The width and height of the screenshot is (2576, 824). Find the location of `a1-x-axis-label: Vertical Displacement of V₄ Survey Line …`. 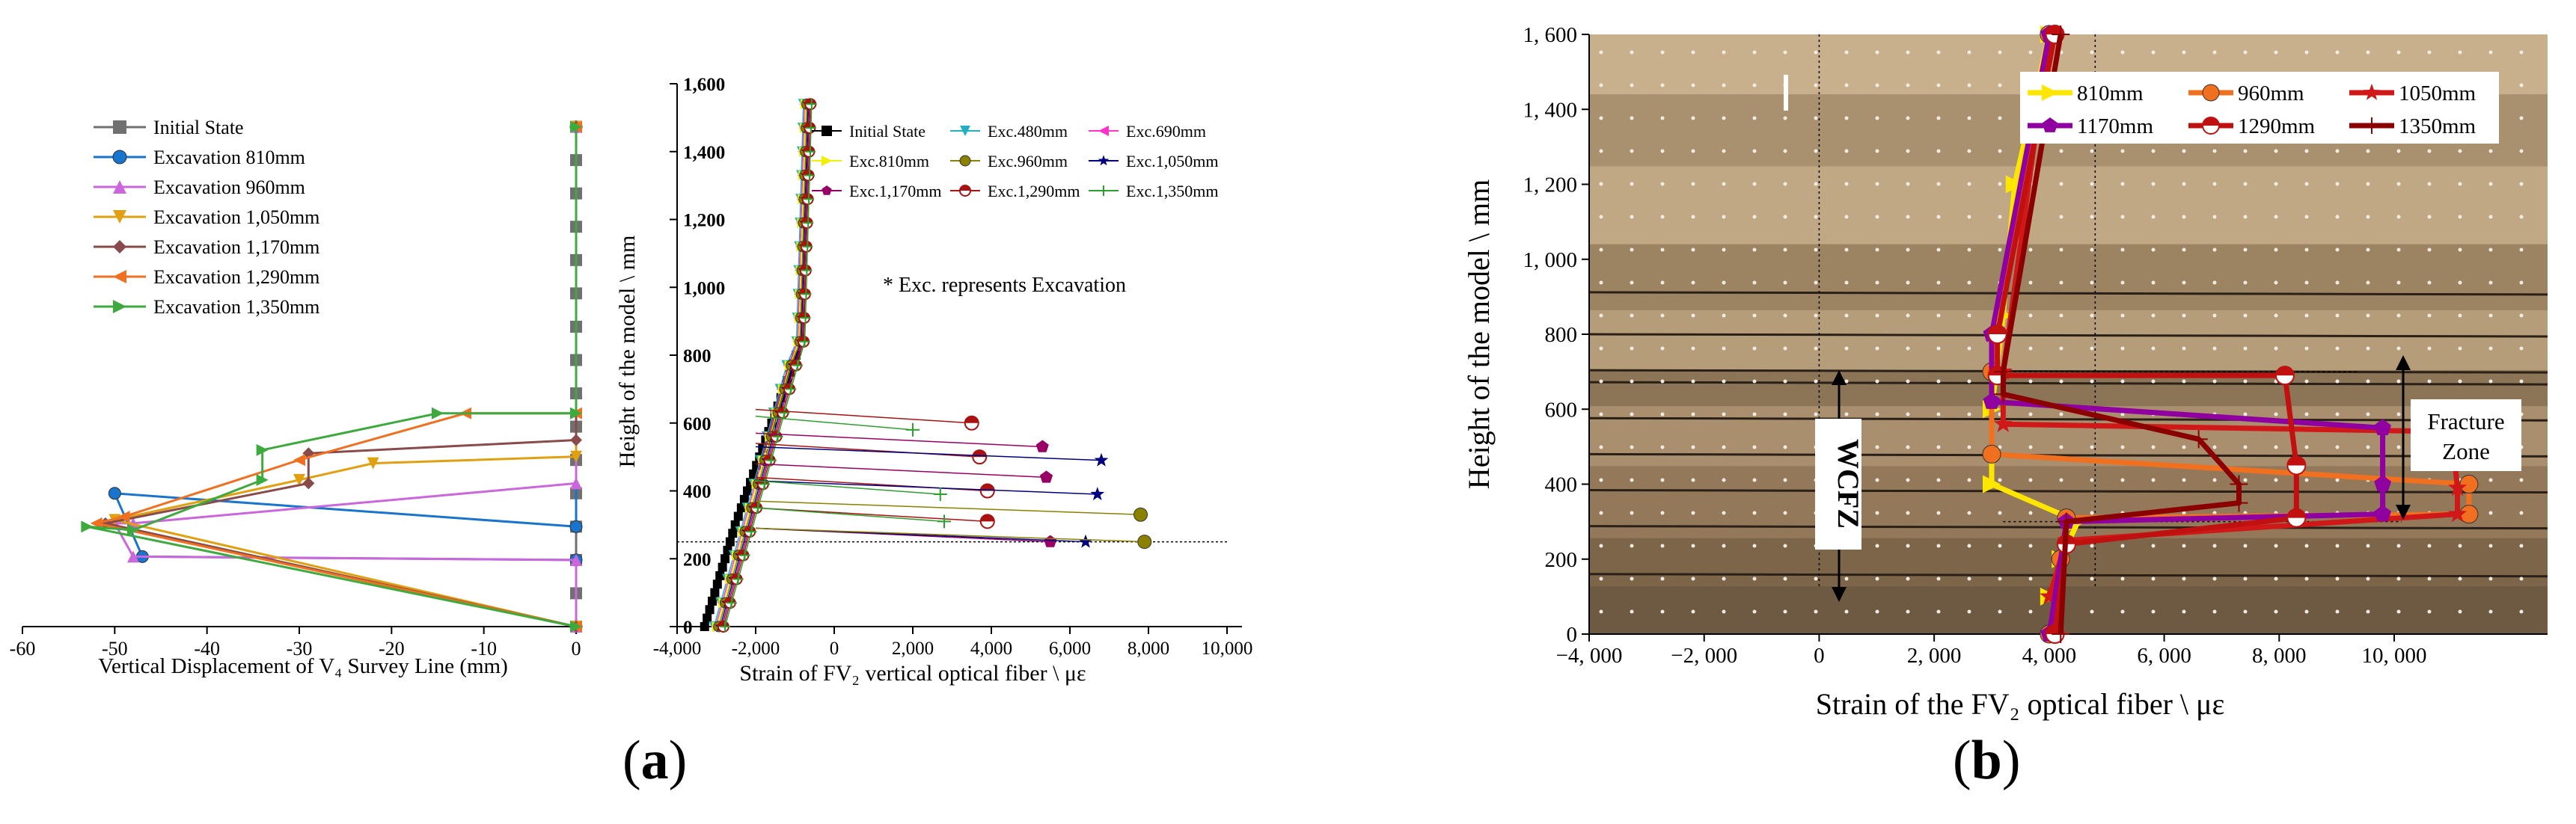

a1-x-axis-label: Vertical Displacement of V₄ Survey Line … is located at coordinates (303, 666).